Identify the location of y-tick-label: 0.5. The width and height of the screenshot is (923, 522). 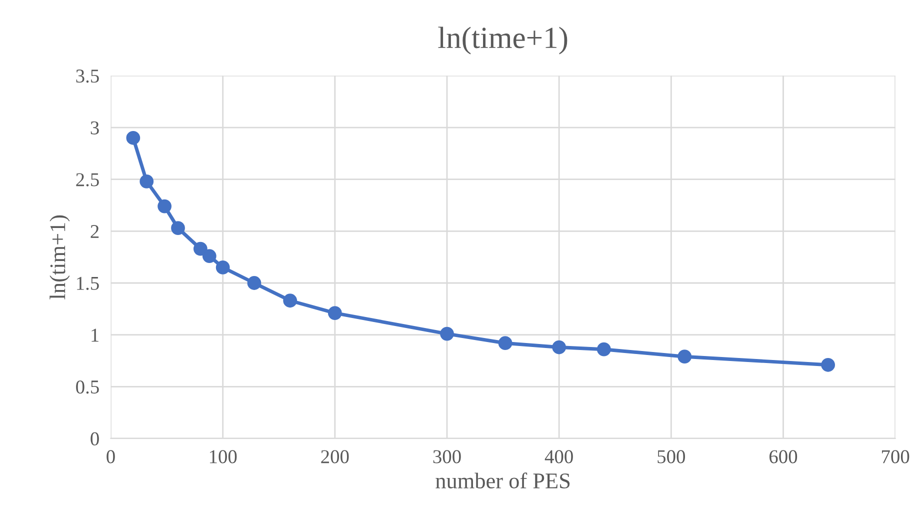
(87, 387).